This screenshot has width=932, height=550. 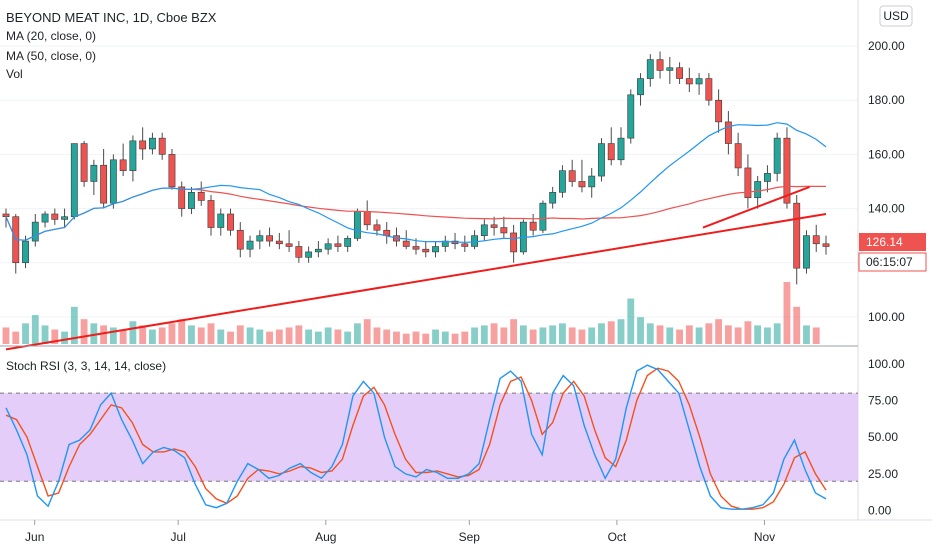 I want to click on countdown-tag-bg, so click(x=892, y=262).